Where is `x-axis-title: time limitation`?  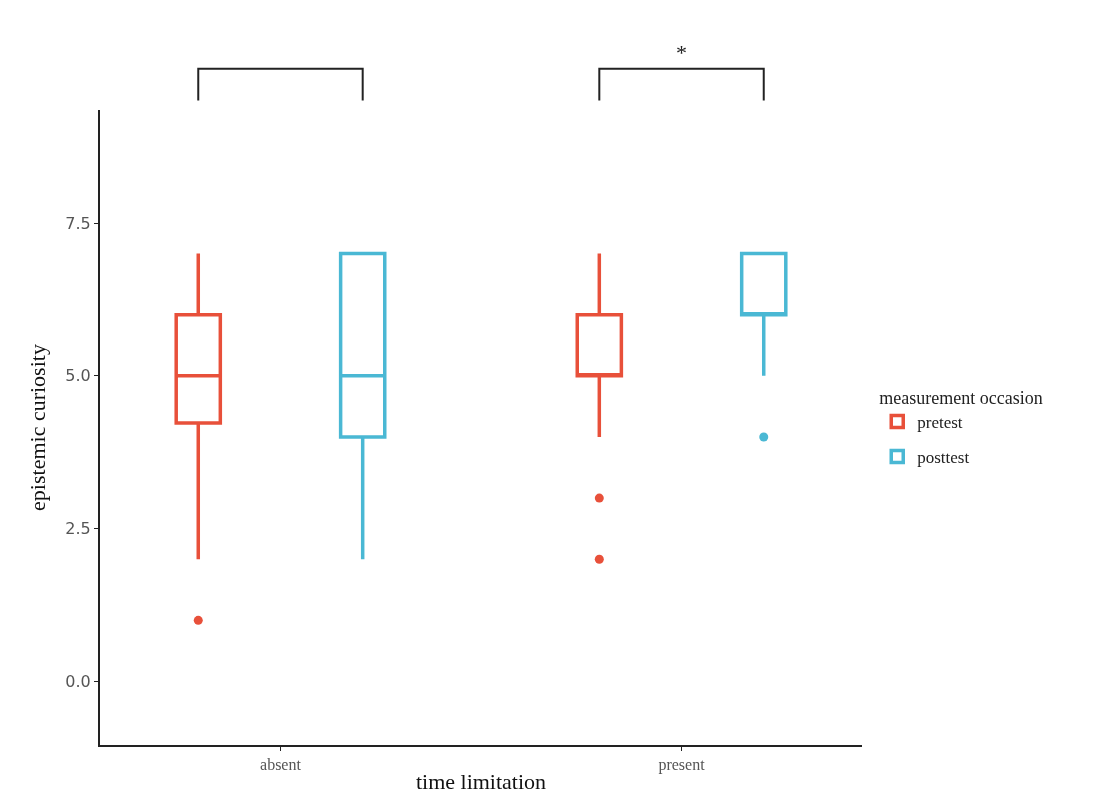
x-axis-title: time limitation is located at coordinates (481, 781).